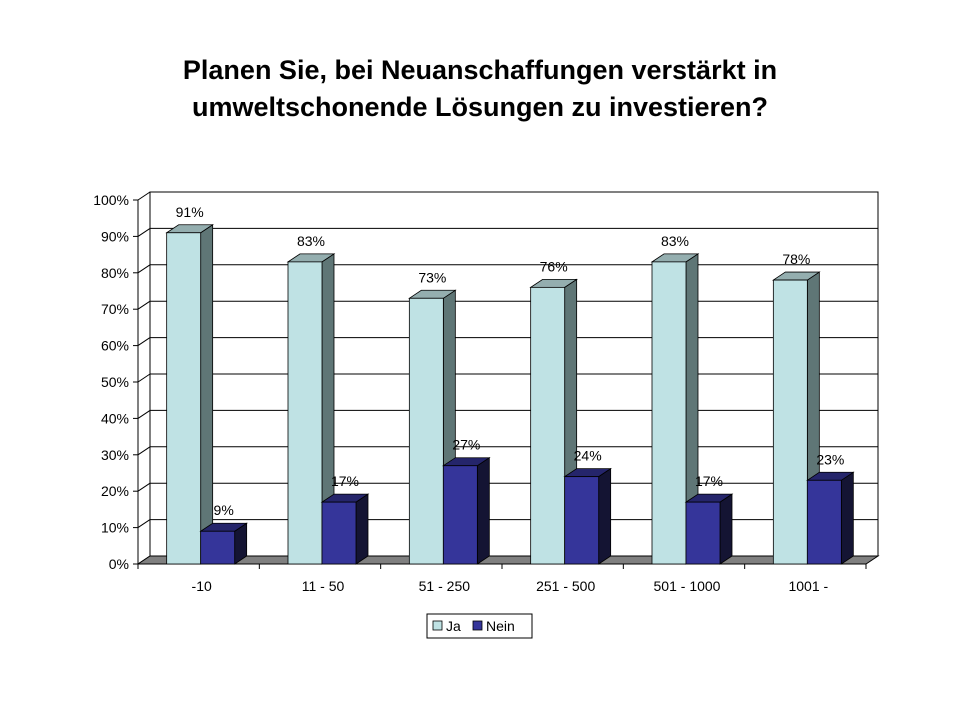 This screenshot has width=960, height=720. I want to click on data-label-ja: 76%, so click(554, 266).